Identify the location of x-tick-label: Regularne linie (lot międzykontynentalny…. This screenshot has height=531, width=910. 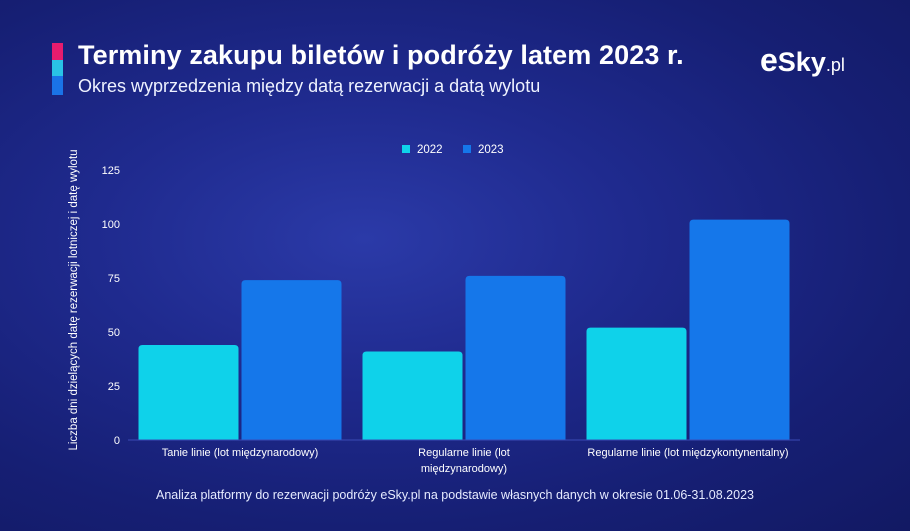
(687, 453).